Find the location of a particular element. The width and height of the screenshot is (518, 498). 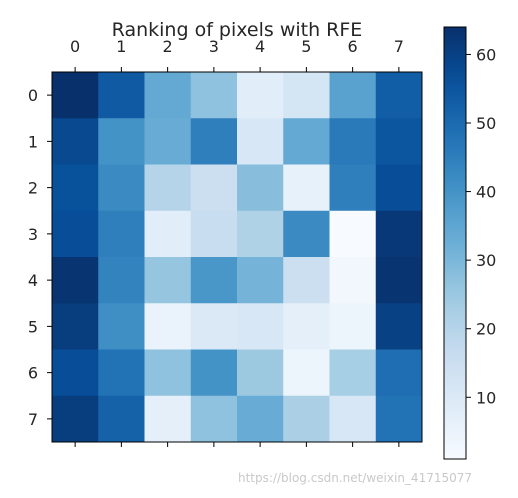

y-tick-label: 4 is located at coordinates (33, 280).